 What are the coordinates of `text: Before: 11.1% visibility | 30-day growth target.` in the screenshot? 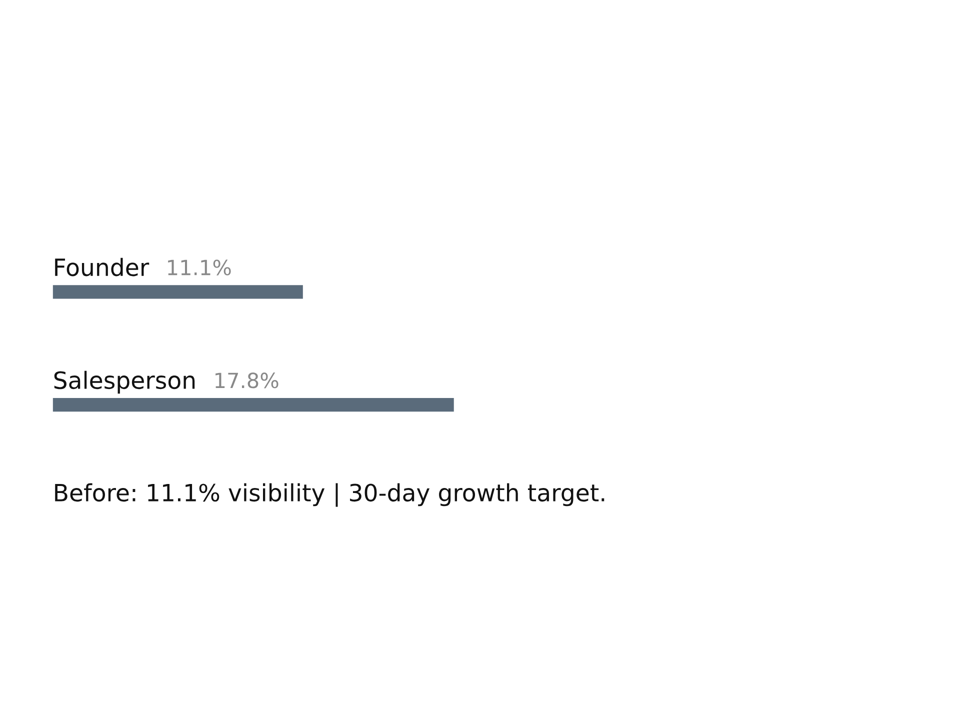 It's located at (329, 495).